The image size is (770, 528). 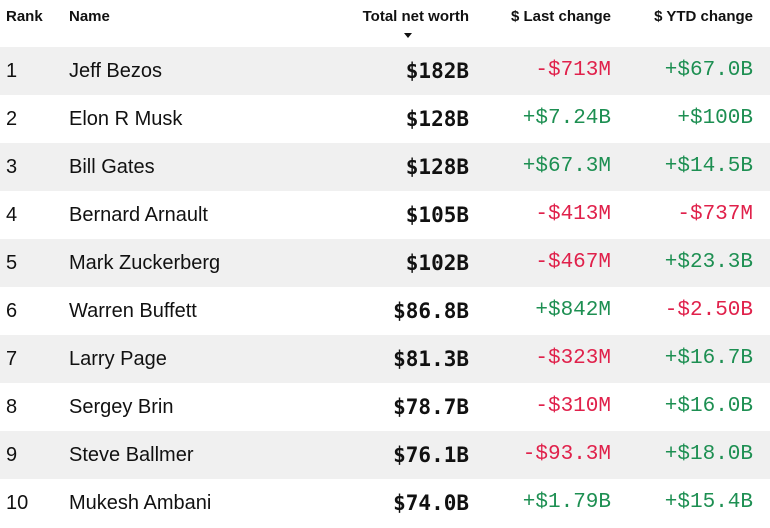 What do you see at coordinates (17, 503) in the screenshot?
I see `rank-cell: 10` at bounding box center [17, 503].